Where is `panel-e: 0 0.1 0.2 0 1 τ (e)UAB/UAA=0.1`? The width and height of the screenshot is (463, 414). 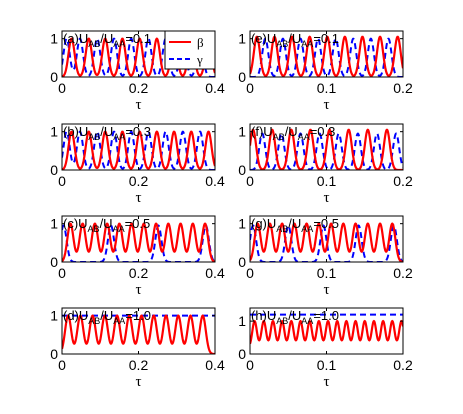
panel-e: 0 0.1 0.2 0 1 τ (e)UAB/UAA=0.1 is located at coordinates (325, 71).